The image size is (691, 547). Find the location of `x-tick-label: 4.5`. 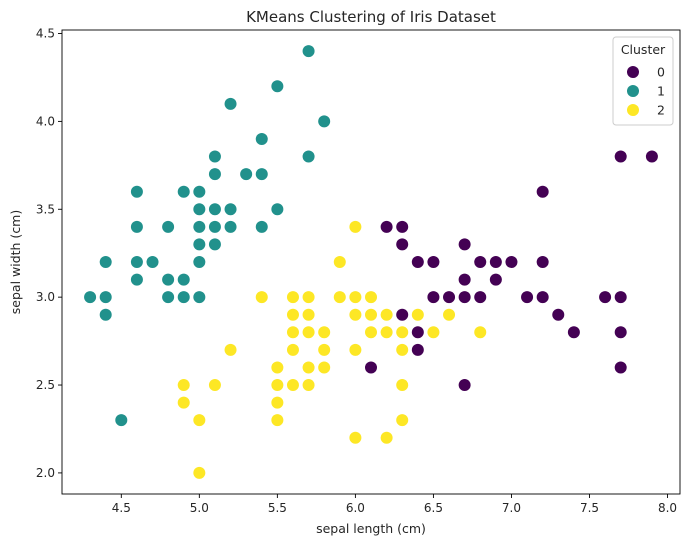

x-tick-label: 4.5 is located at coordinates (121, 508).